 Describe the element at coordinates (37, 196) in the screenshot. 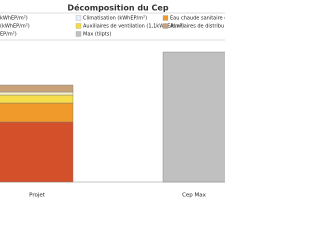

I see `x-tick-label: Projet` at that location.